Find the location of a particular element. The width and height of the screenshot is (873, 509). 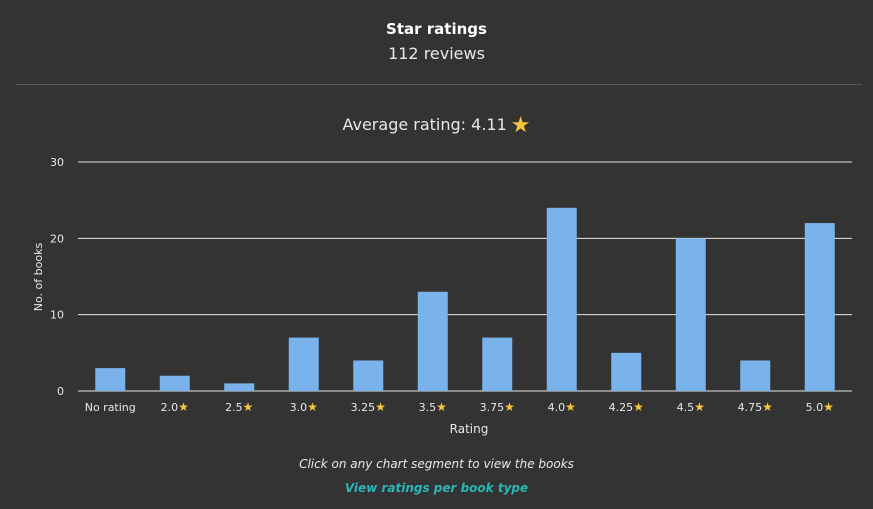

average-rating: Average rating: 4.11 ★ is located at coordinates (436, 125).